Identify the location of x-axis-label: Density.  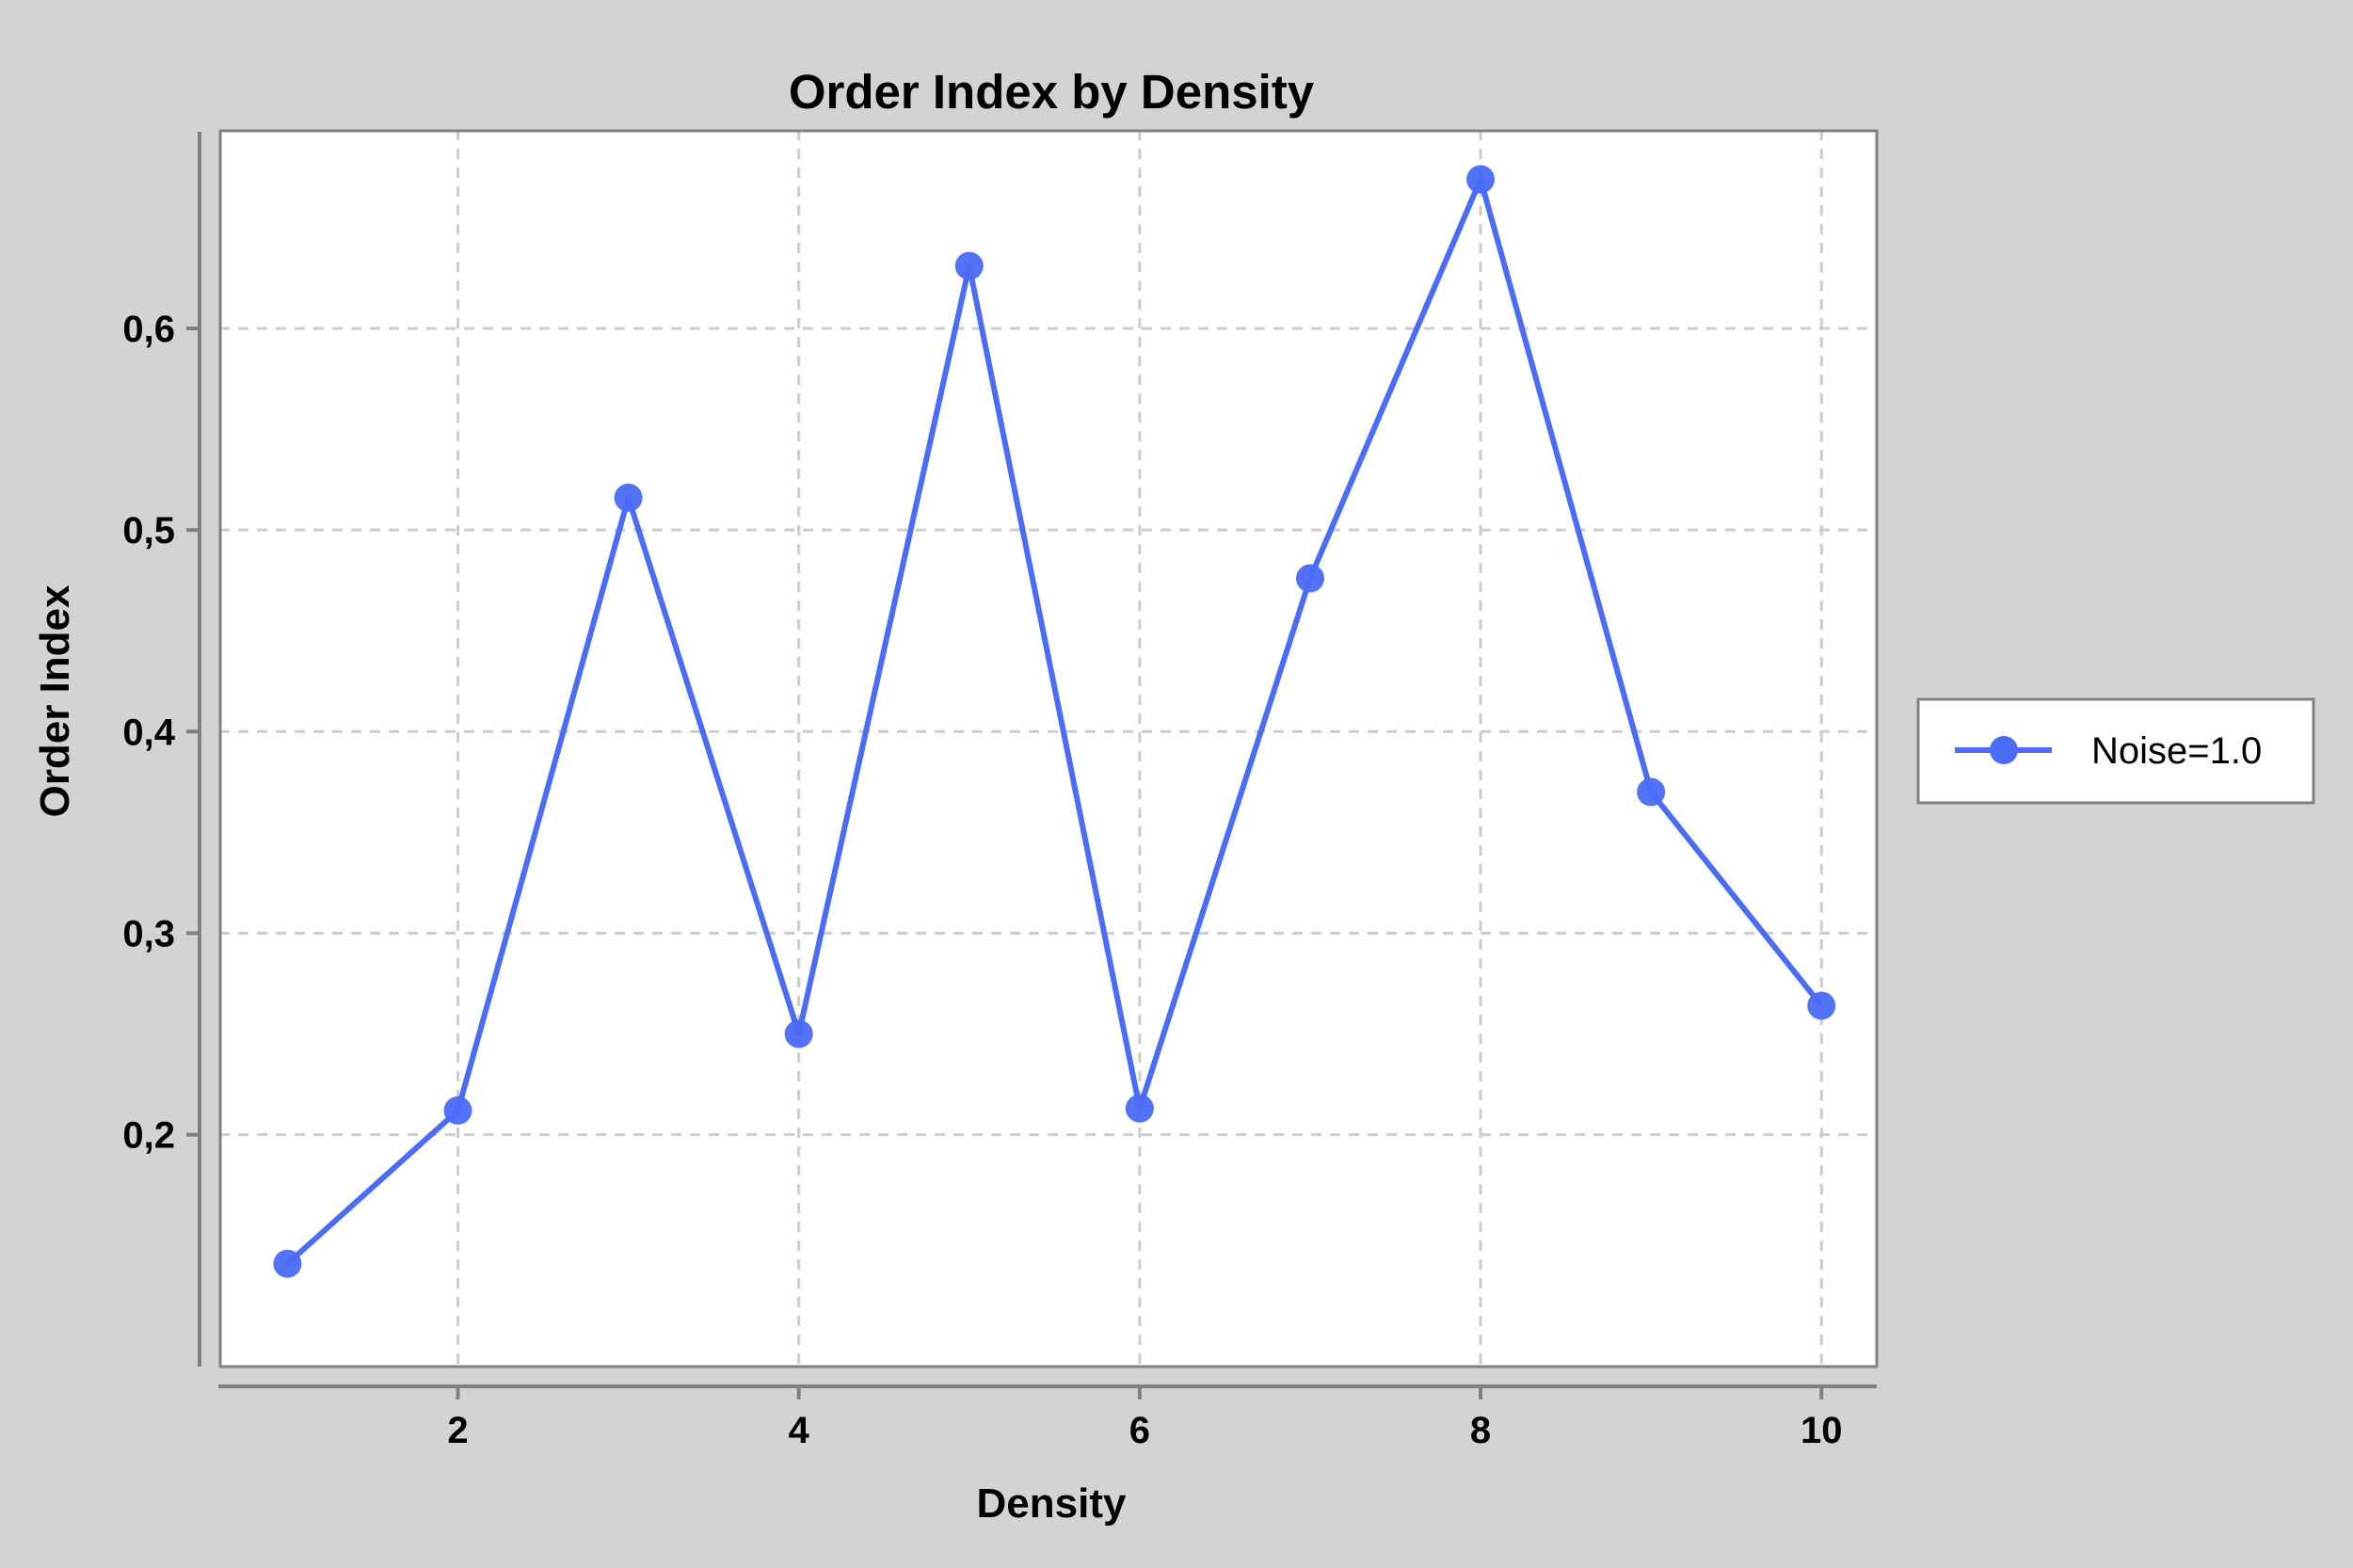
(1052, 1503).